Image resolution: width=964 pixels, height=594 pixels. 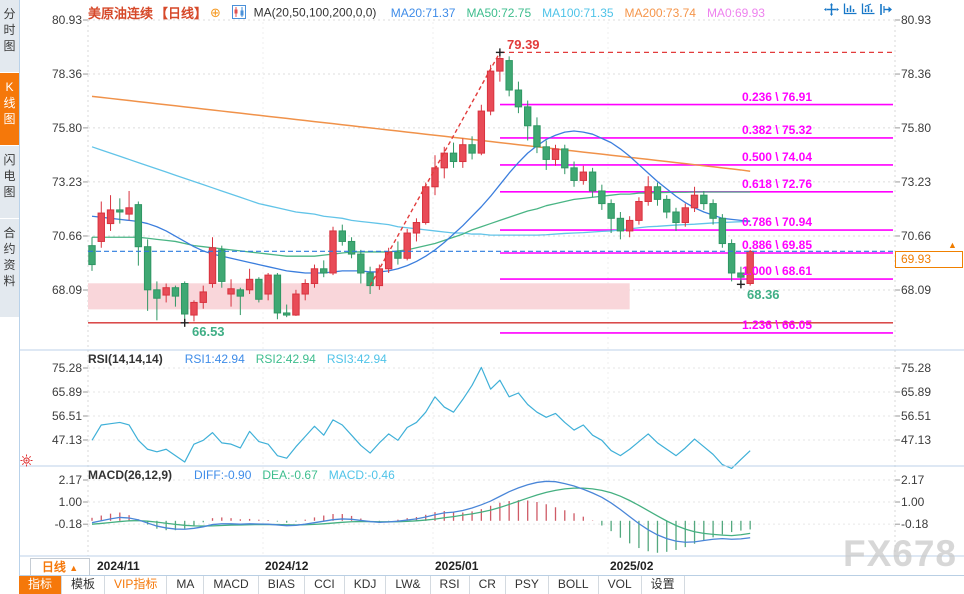 I want to click on fib-level-label: 0.618 \ 72.76, so click(x=776, y=183).